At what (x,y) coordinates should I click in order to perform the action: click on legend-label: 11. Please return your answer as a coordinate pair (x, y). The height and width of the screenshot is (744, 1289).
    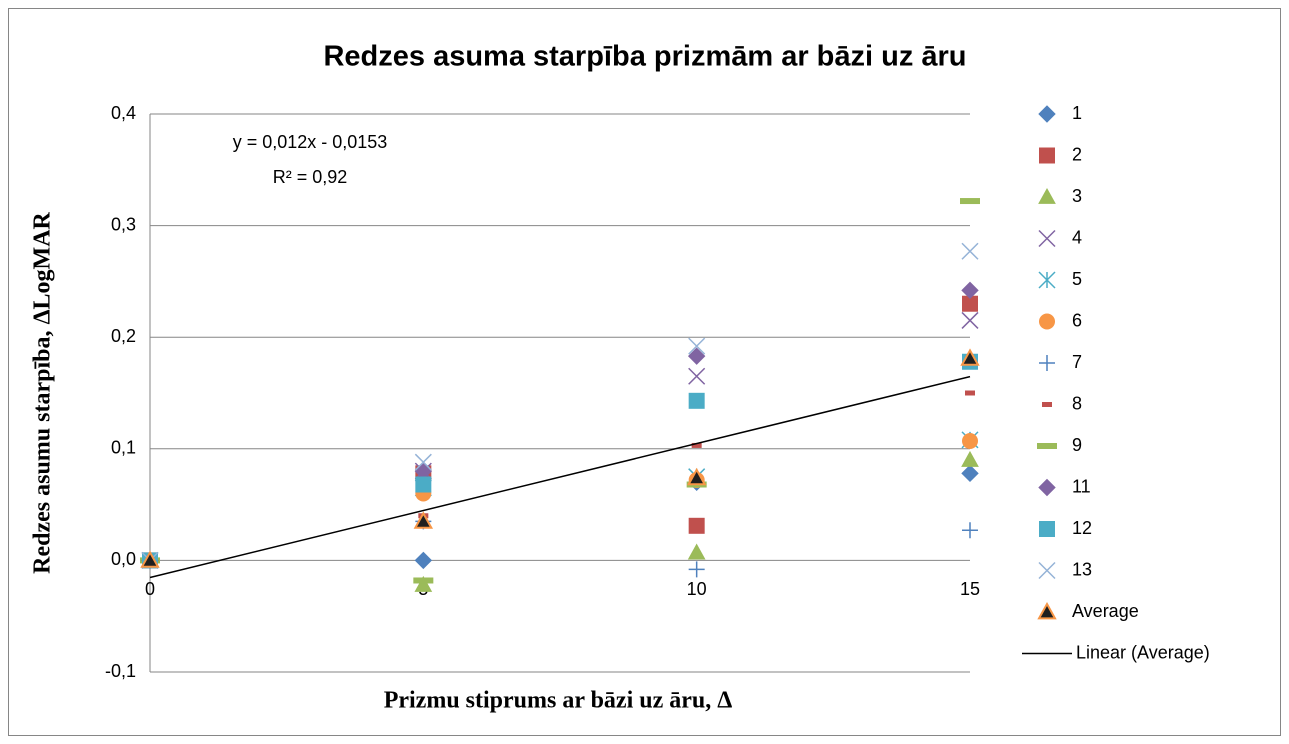
    Looking at the image, I should click on (1081, 486).